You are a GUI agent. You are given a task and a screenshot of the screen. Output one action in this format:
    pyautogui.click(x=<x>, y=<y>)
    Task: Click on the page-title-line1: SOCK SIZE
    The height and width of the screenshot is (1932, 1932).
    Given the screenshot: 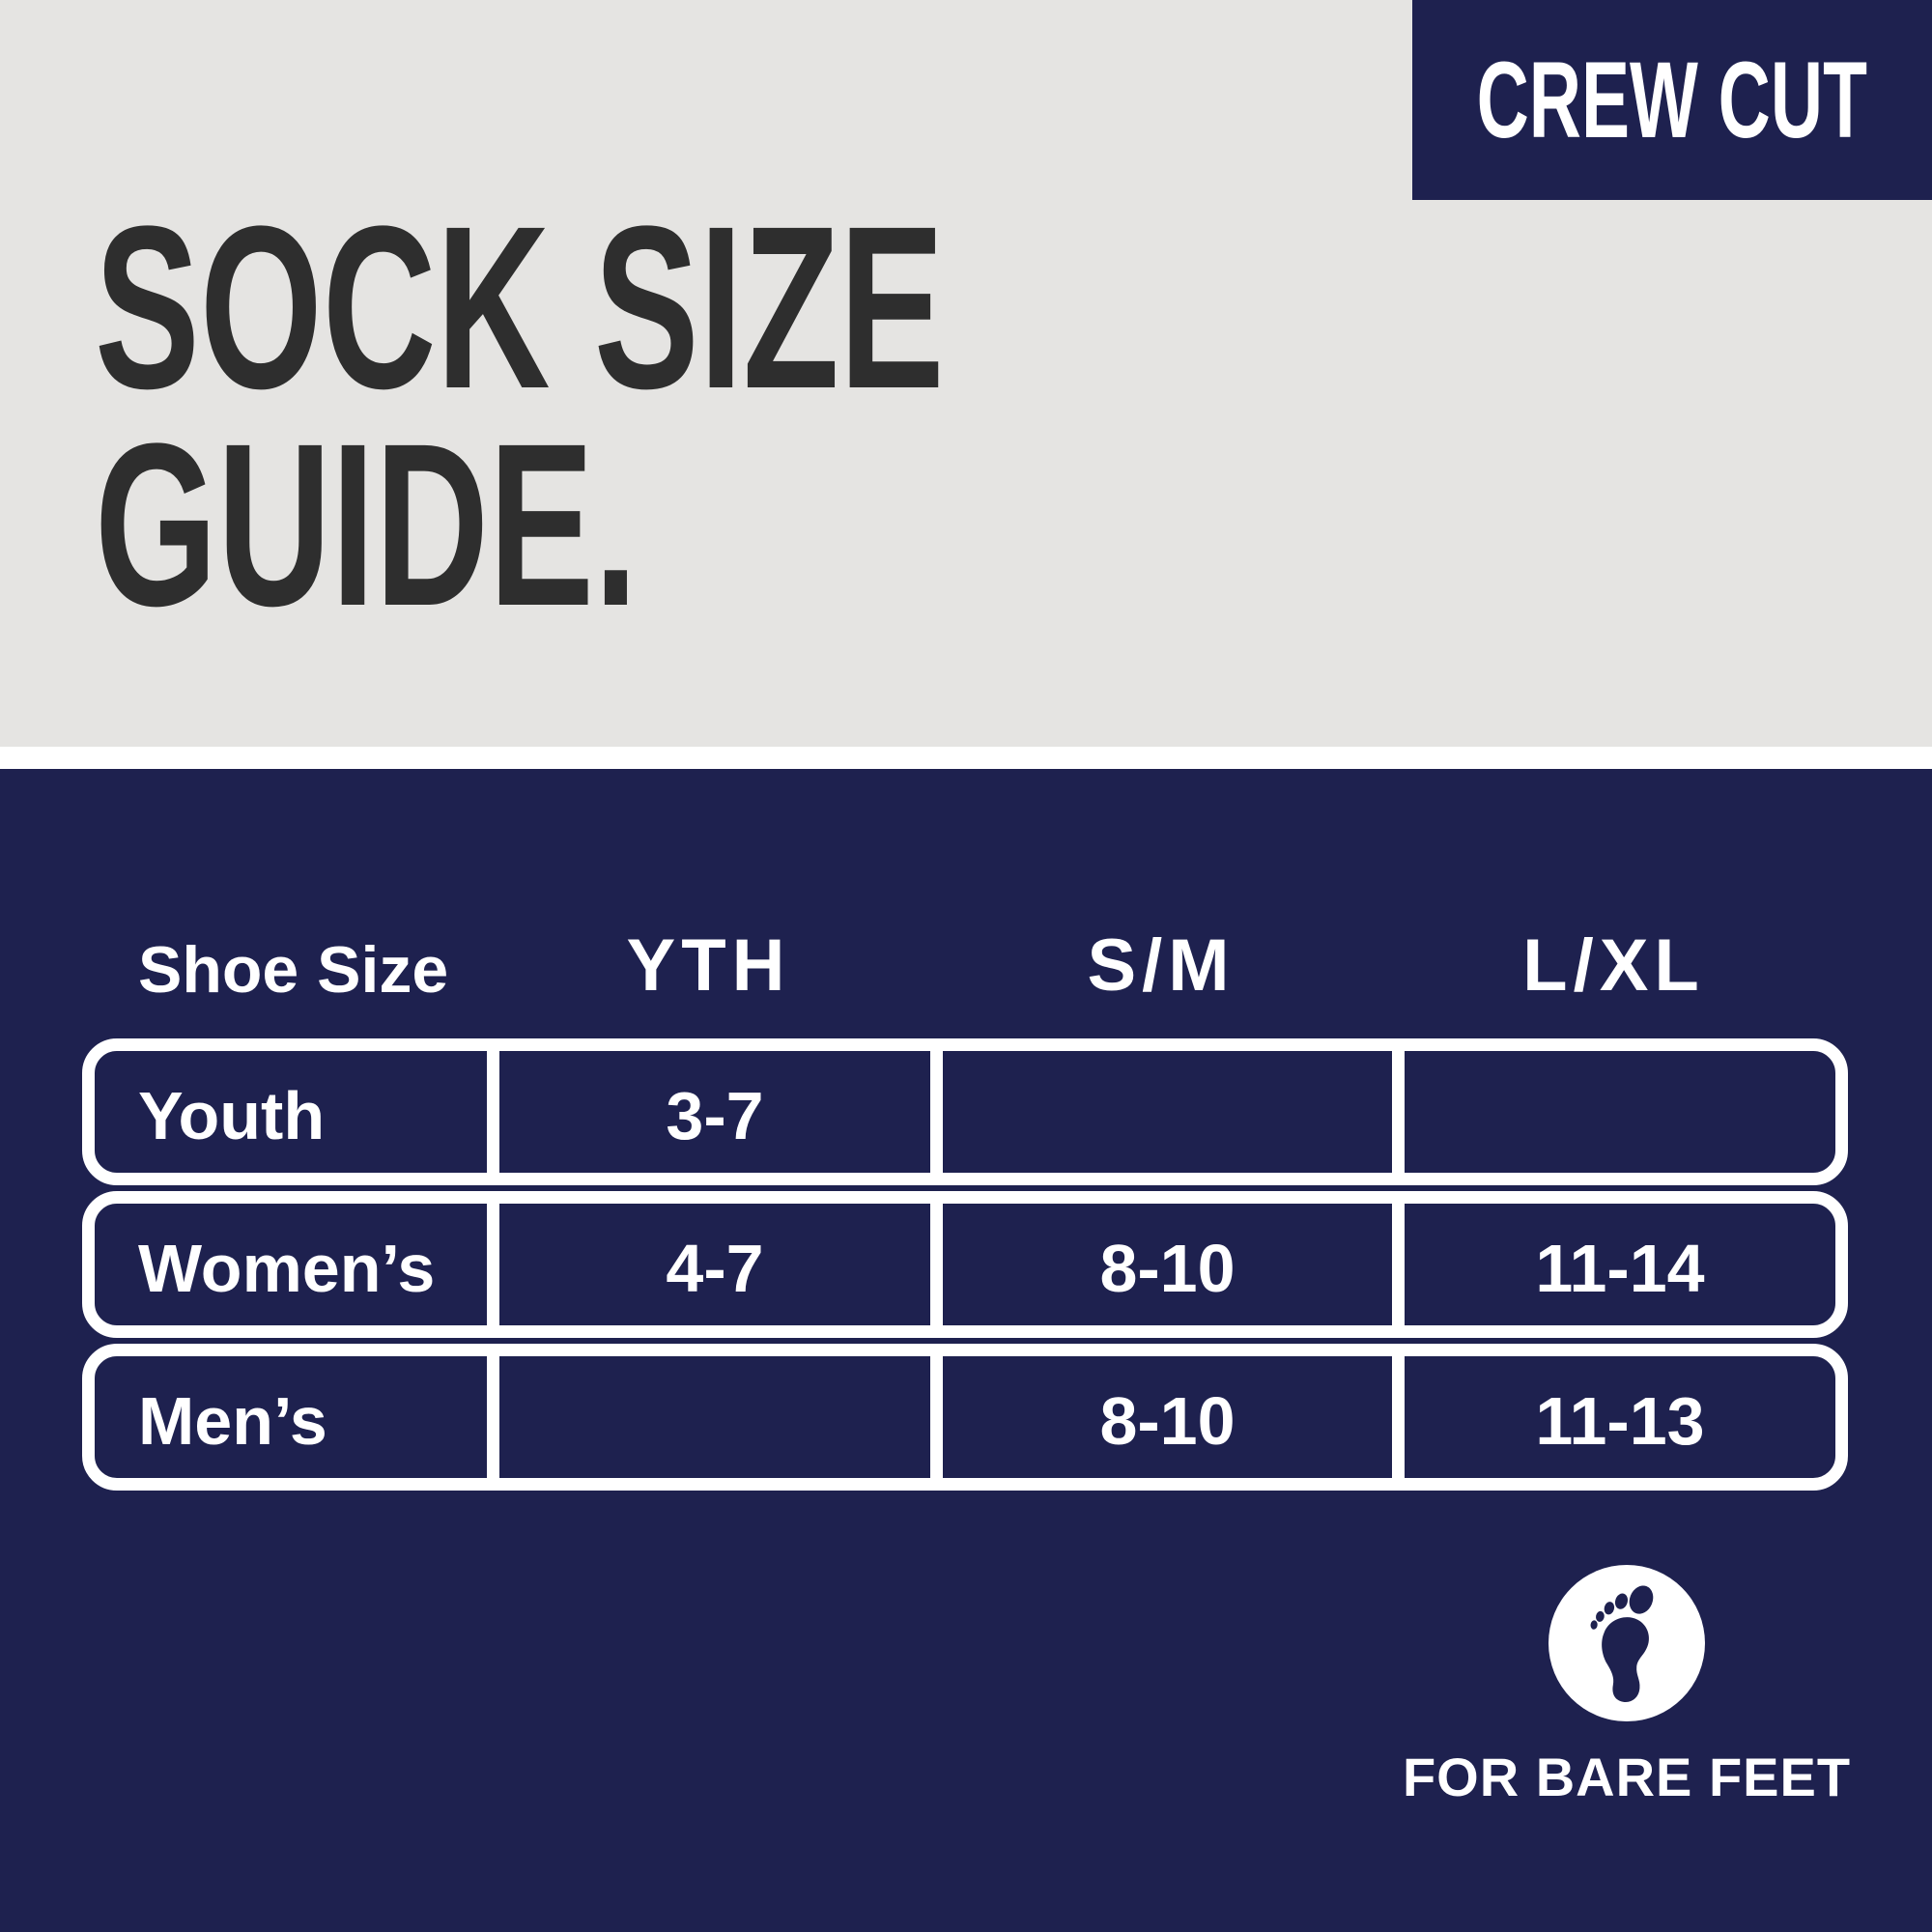 What is the action you would take?
    pyautogui.click(x=520, y=307)
    